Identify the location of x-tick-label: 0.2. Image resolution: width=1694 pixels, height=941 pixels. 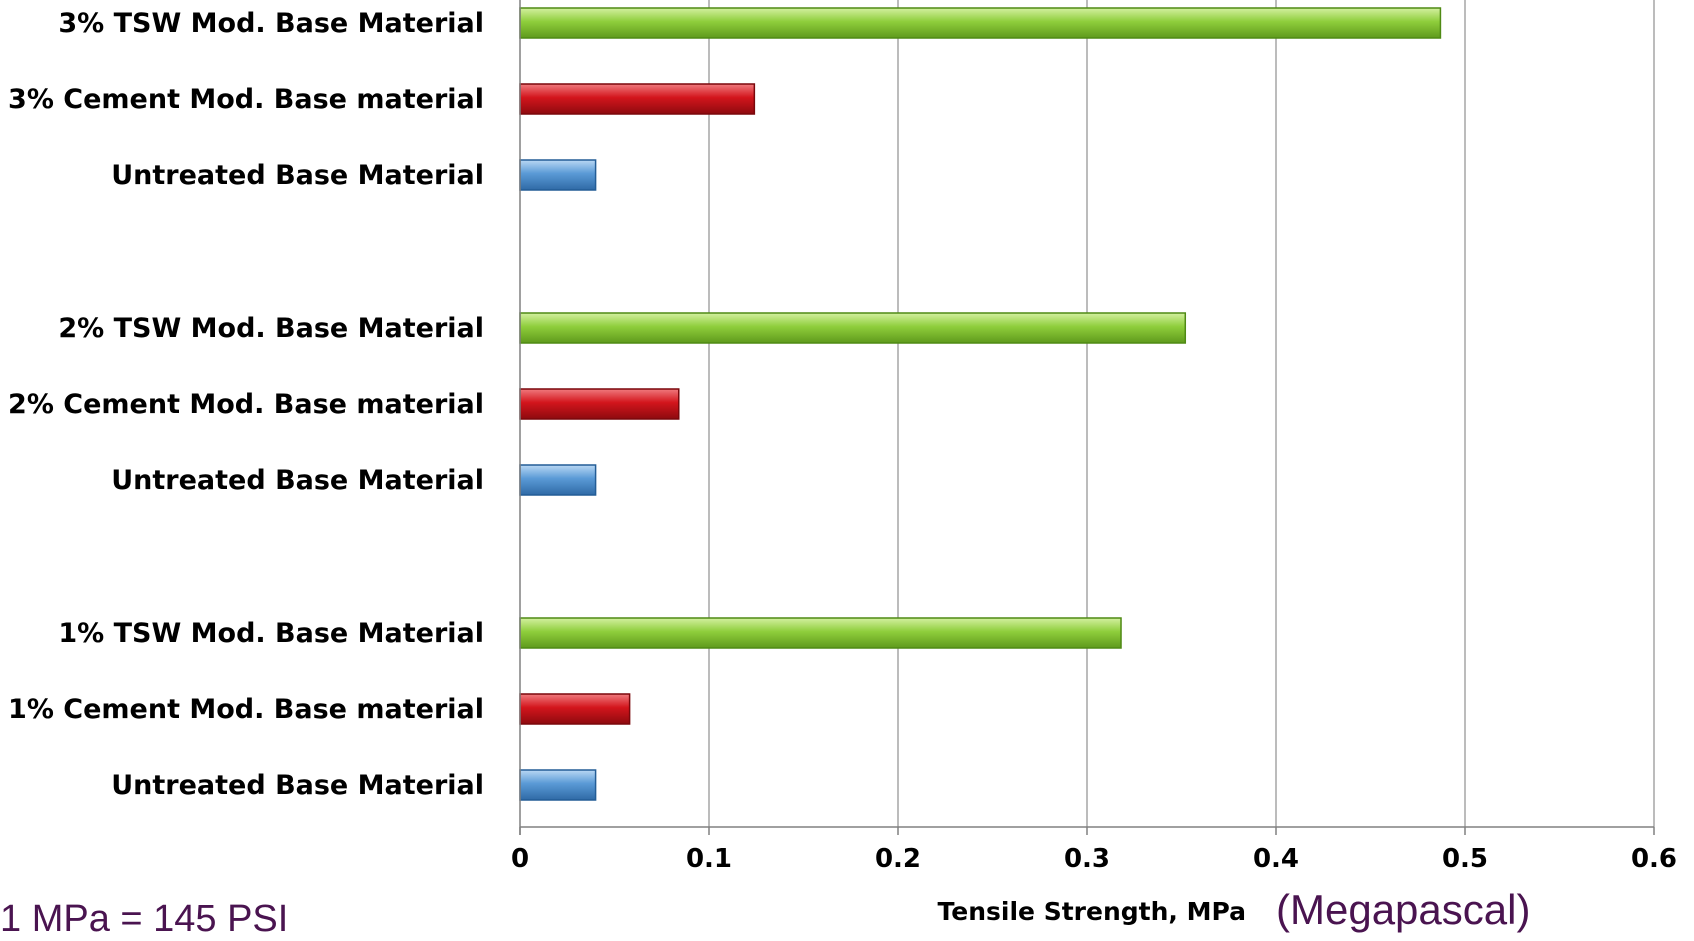
(898, 859).